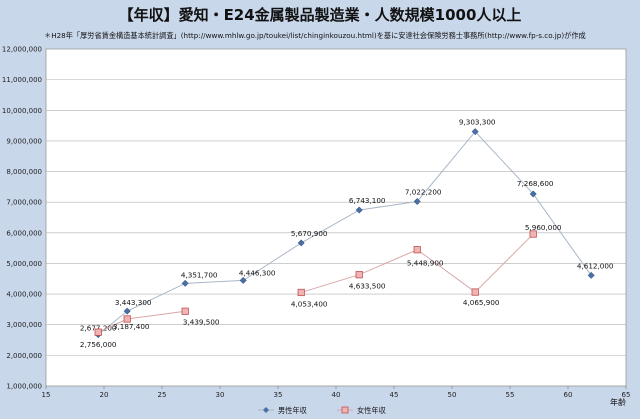 Image resolution: width=640 pixels, height=419 pixels. Describe the element at coordinates (452, 395) in the screenshot. I see `x-tick-label: 50` at that location.